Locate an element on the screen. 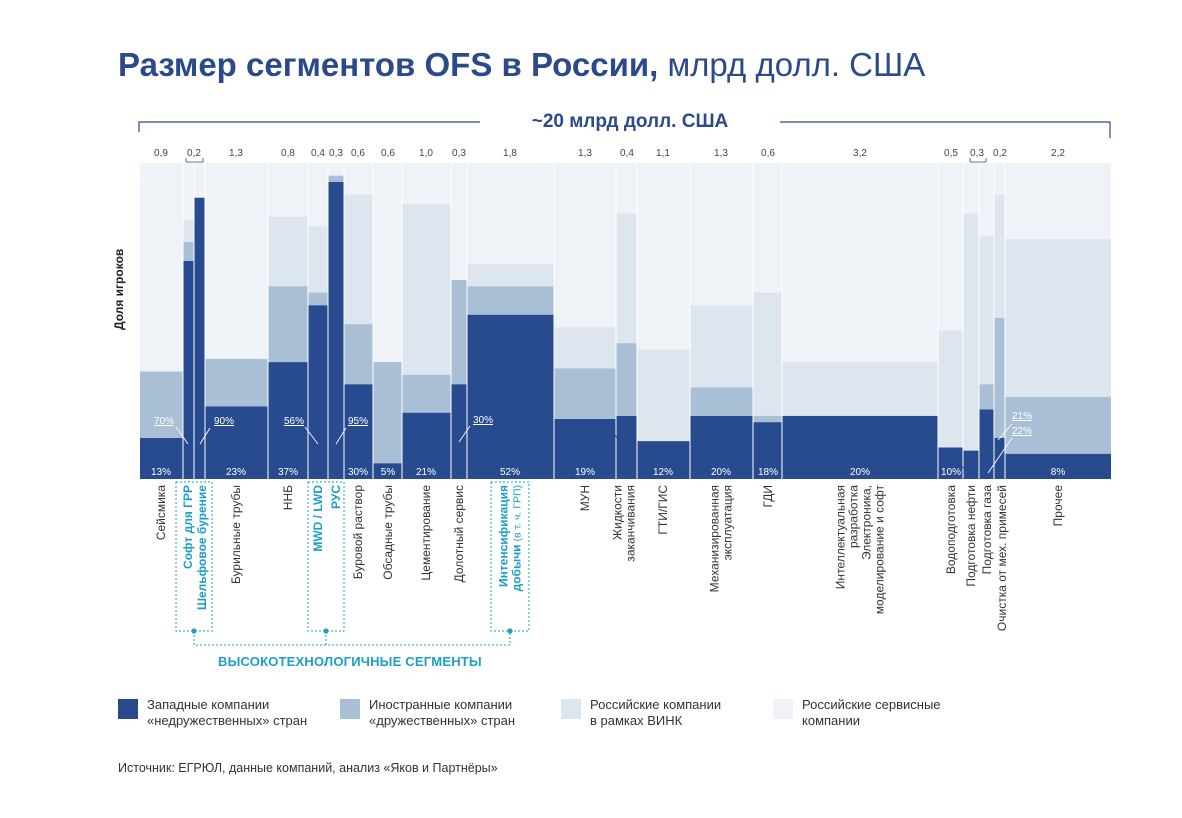 This screenshot has width=1182, height=818. category-label: ННБ is located at coordinates (288, 497).